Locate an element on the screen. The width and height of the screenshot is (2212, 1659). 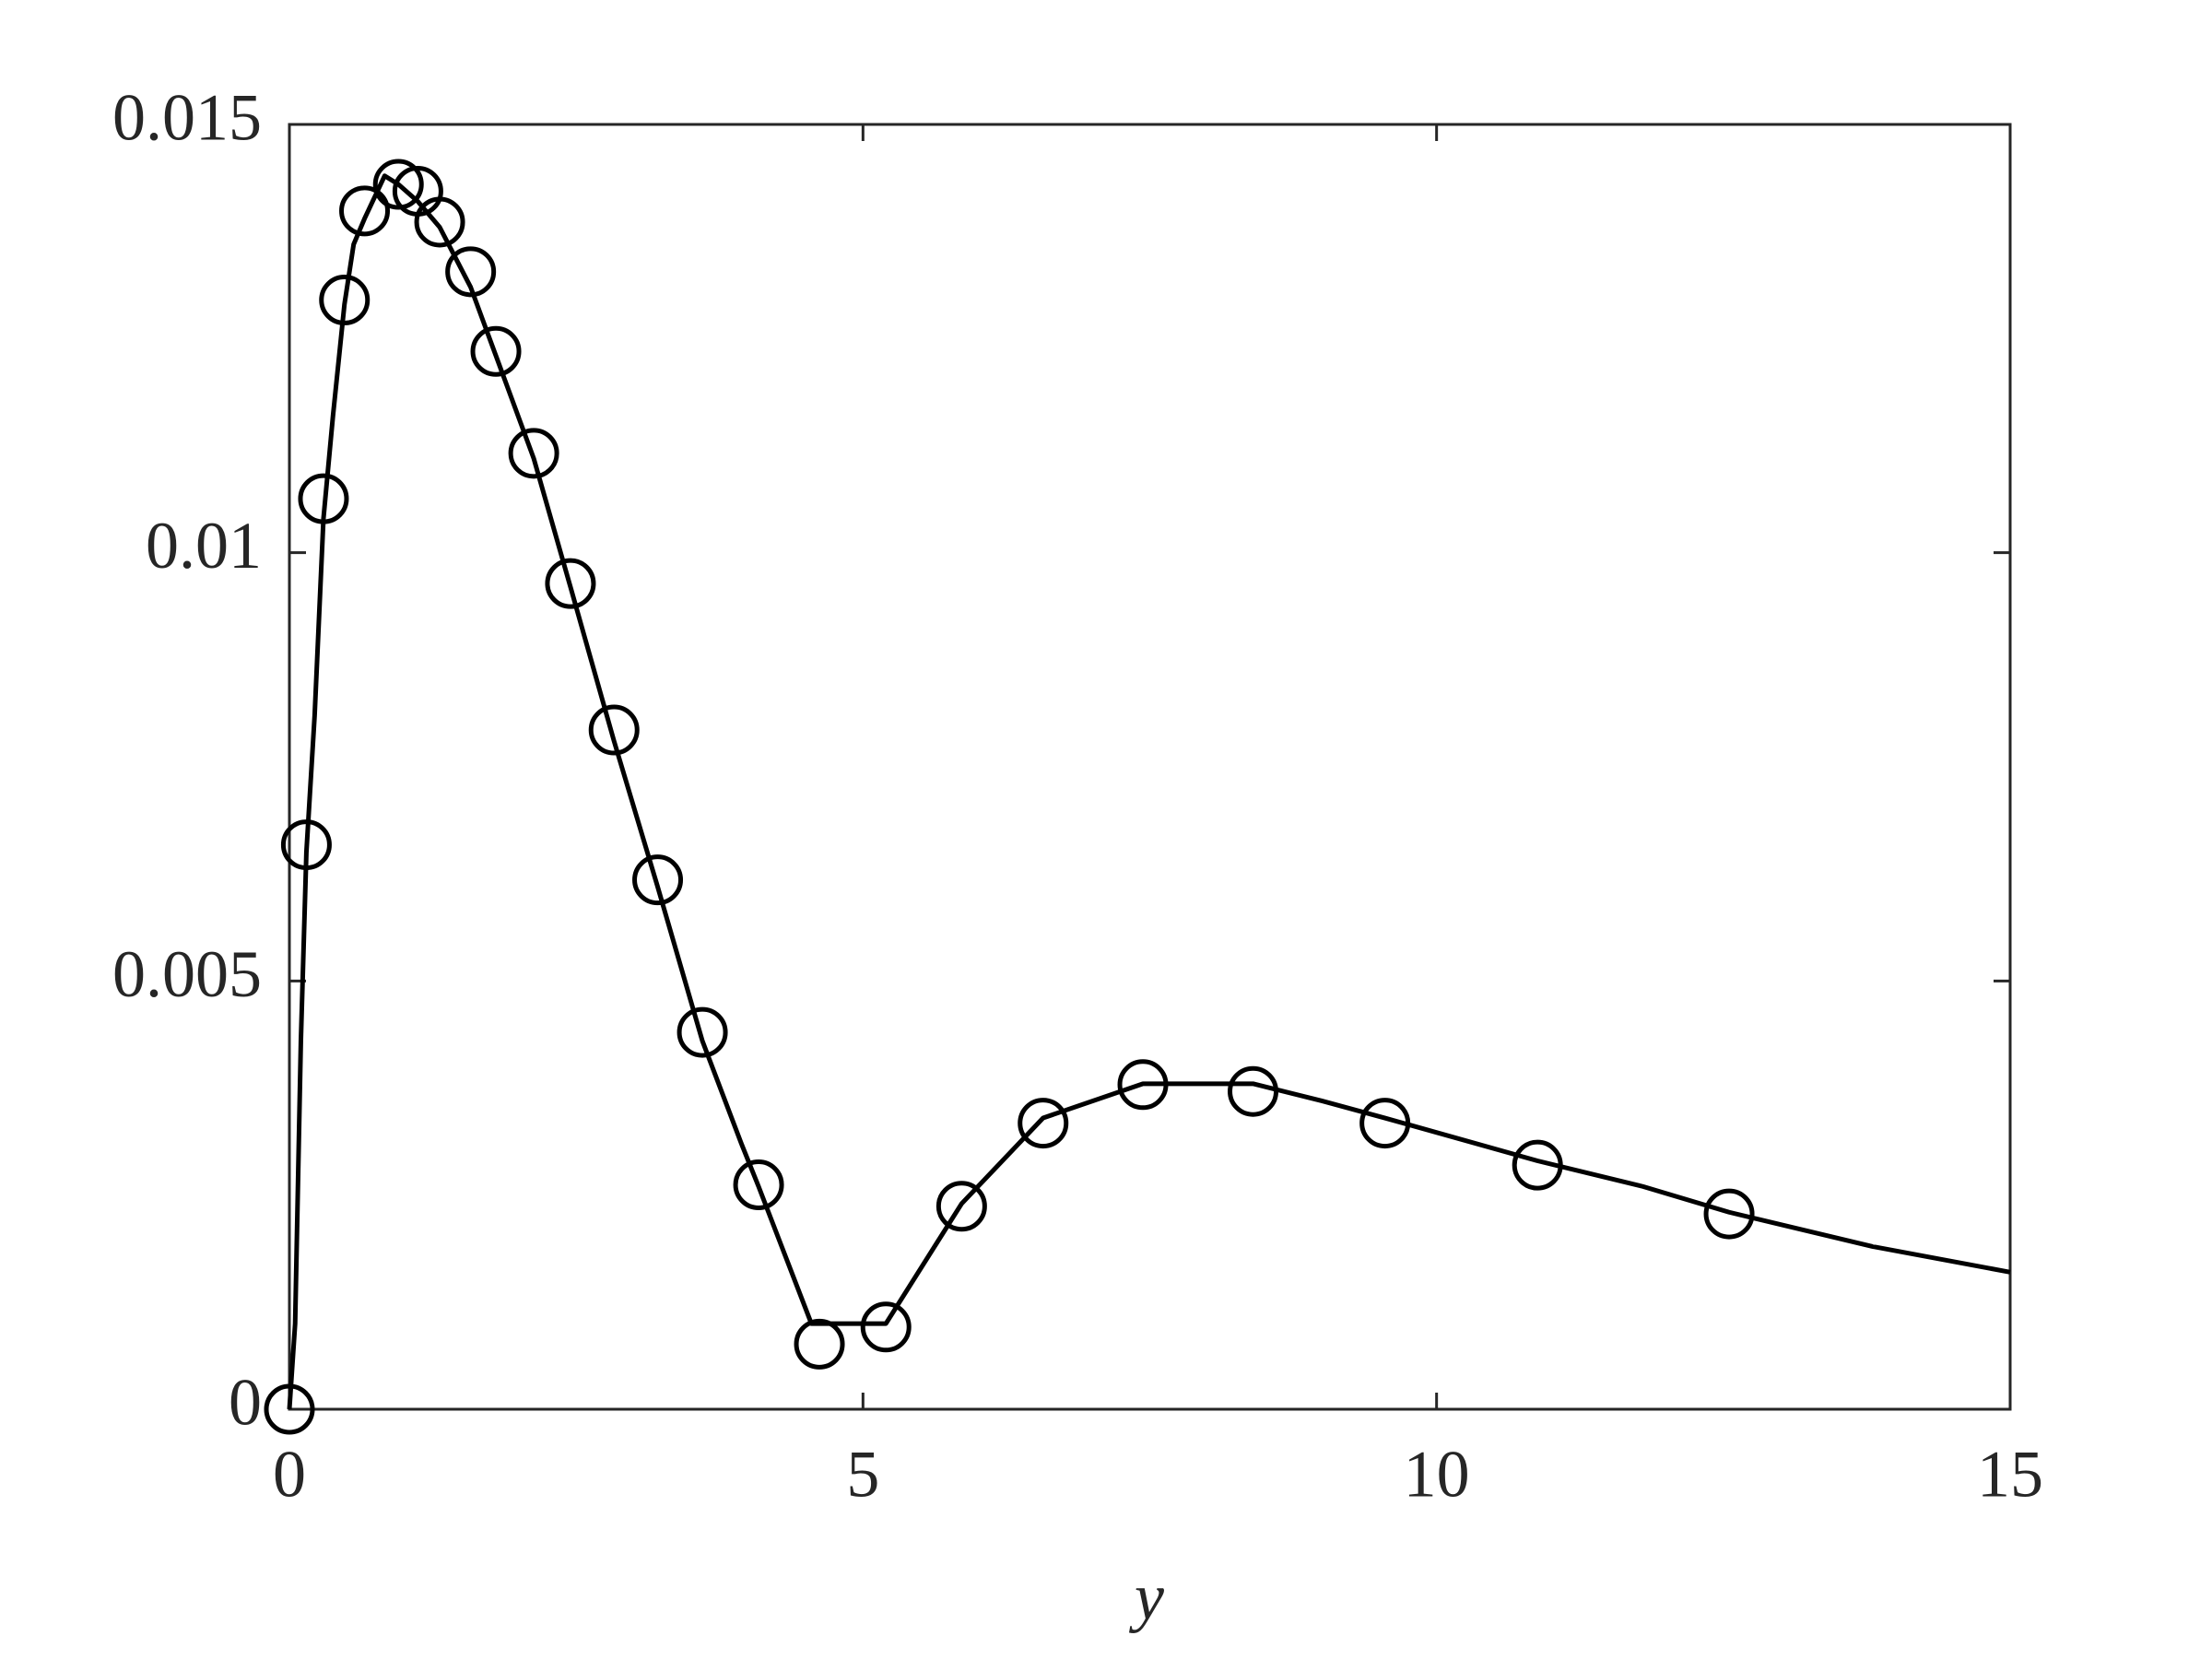
x-tick-label: 5 is located at coordinates (862, 1475).